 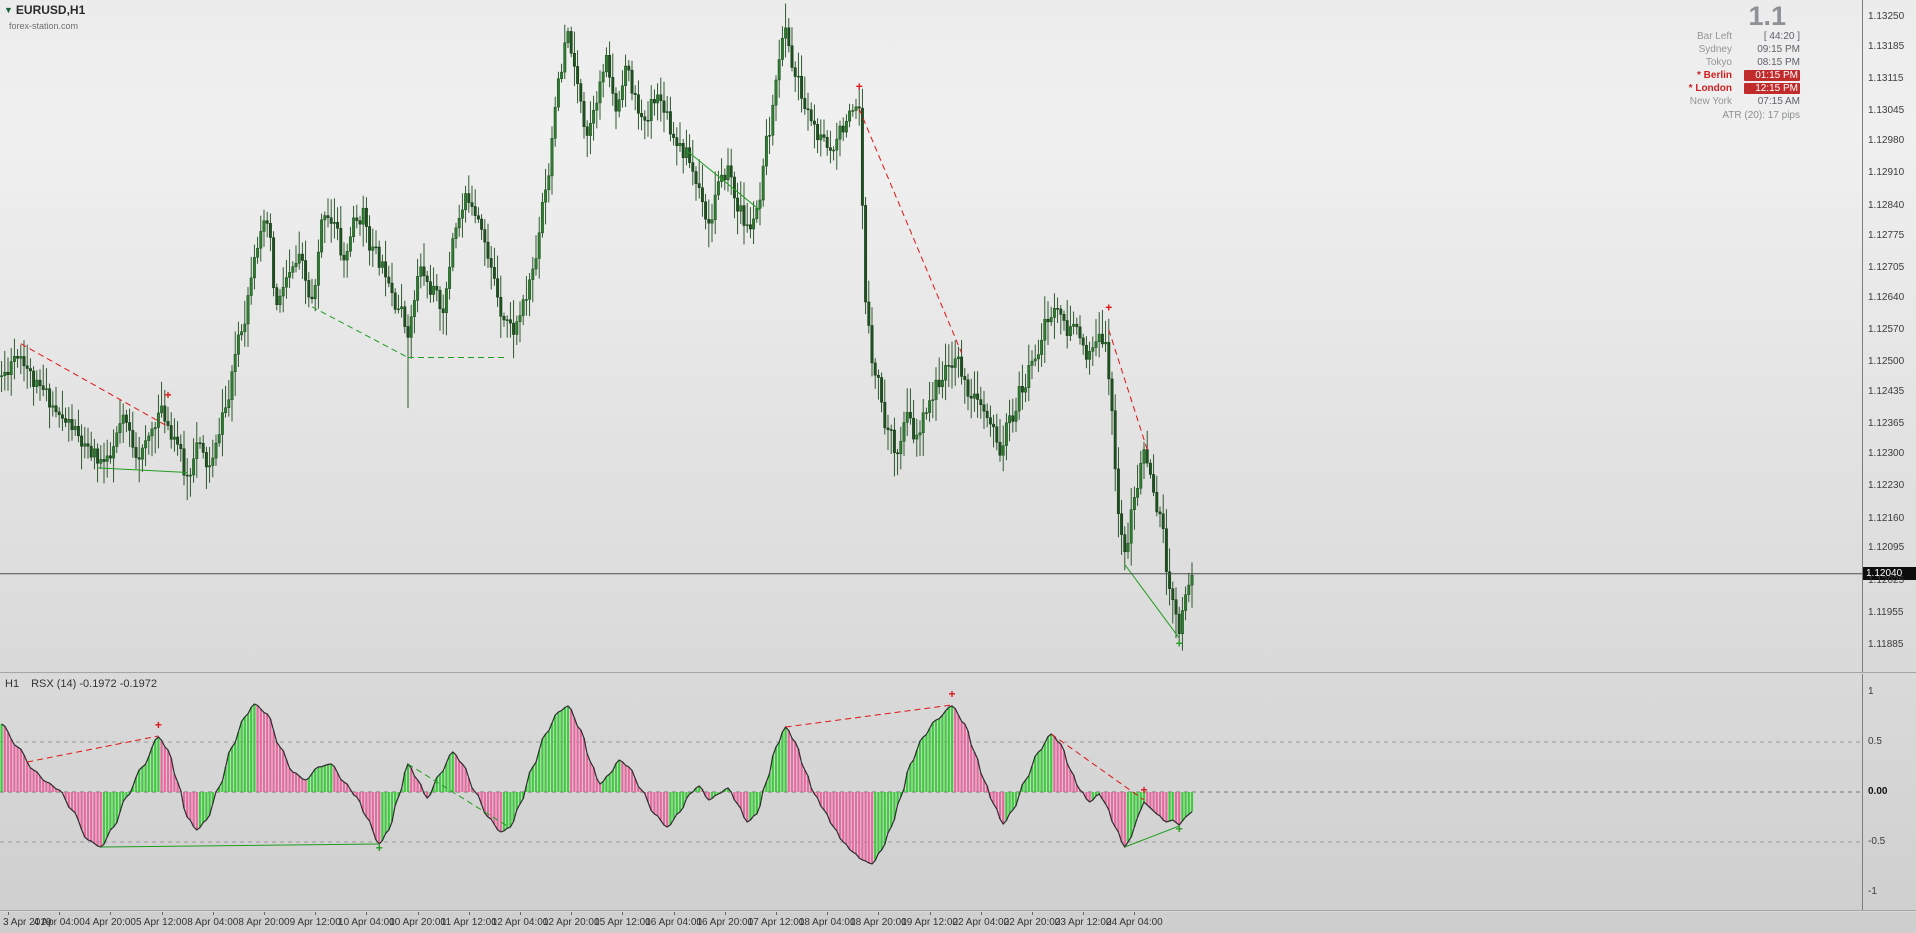 I want to click on price-axis-label: 1.12435, so click(x=1886, y=391).